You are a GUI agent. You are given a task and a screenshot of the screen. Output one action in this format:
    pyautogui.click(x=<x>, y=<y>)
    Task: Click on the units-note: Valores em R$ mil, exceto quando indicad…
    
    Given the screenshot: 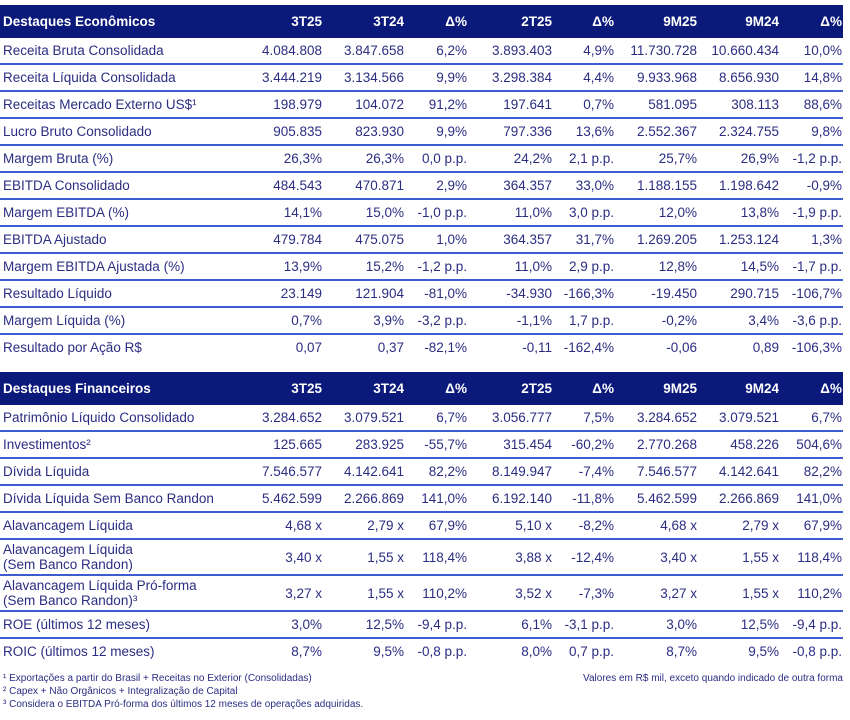 What is the action you would take?
    pyautogui.click(x=713, y=678)
    